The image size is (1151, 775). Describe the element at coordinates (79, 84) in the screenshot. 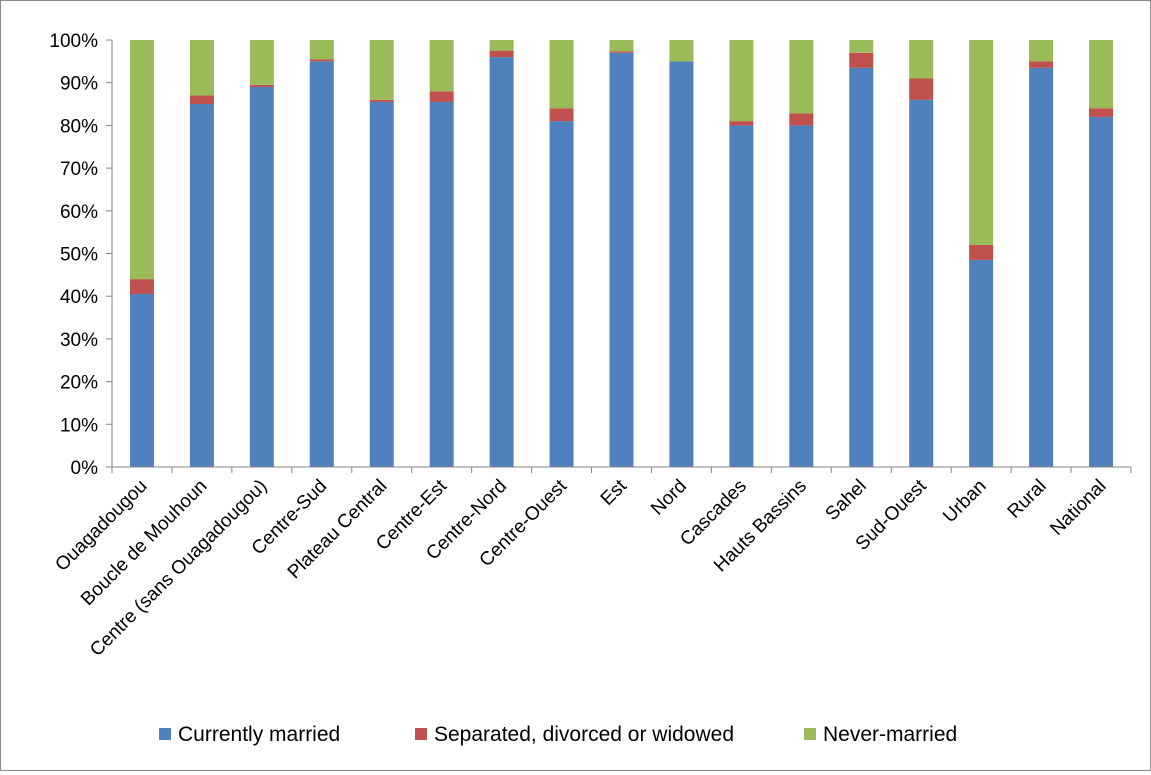

I see `y-tick-label: 90%` at that location.